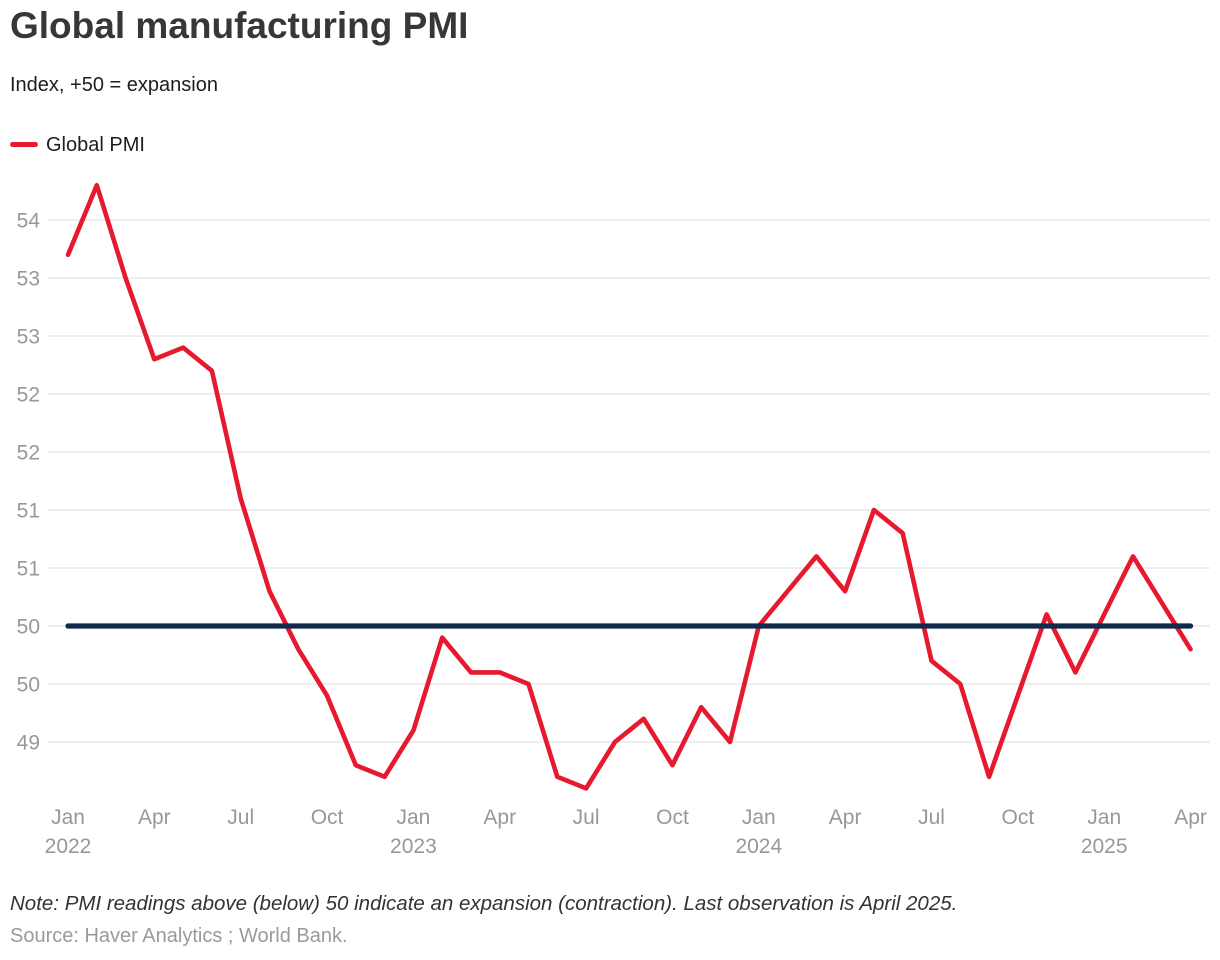  I want to click on x-tick-year-label: 2024, so click(758, 846).